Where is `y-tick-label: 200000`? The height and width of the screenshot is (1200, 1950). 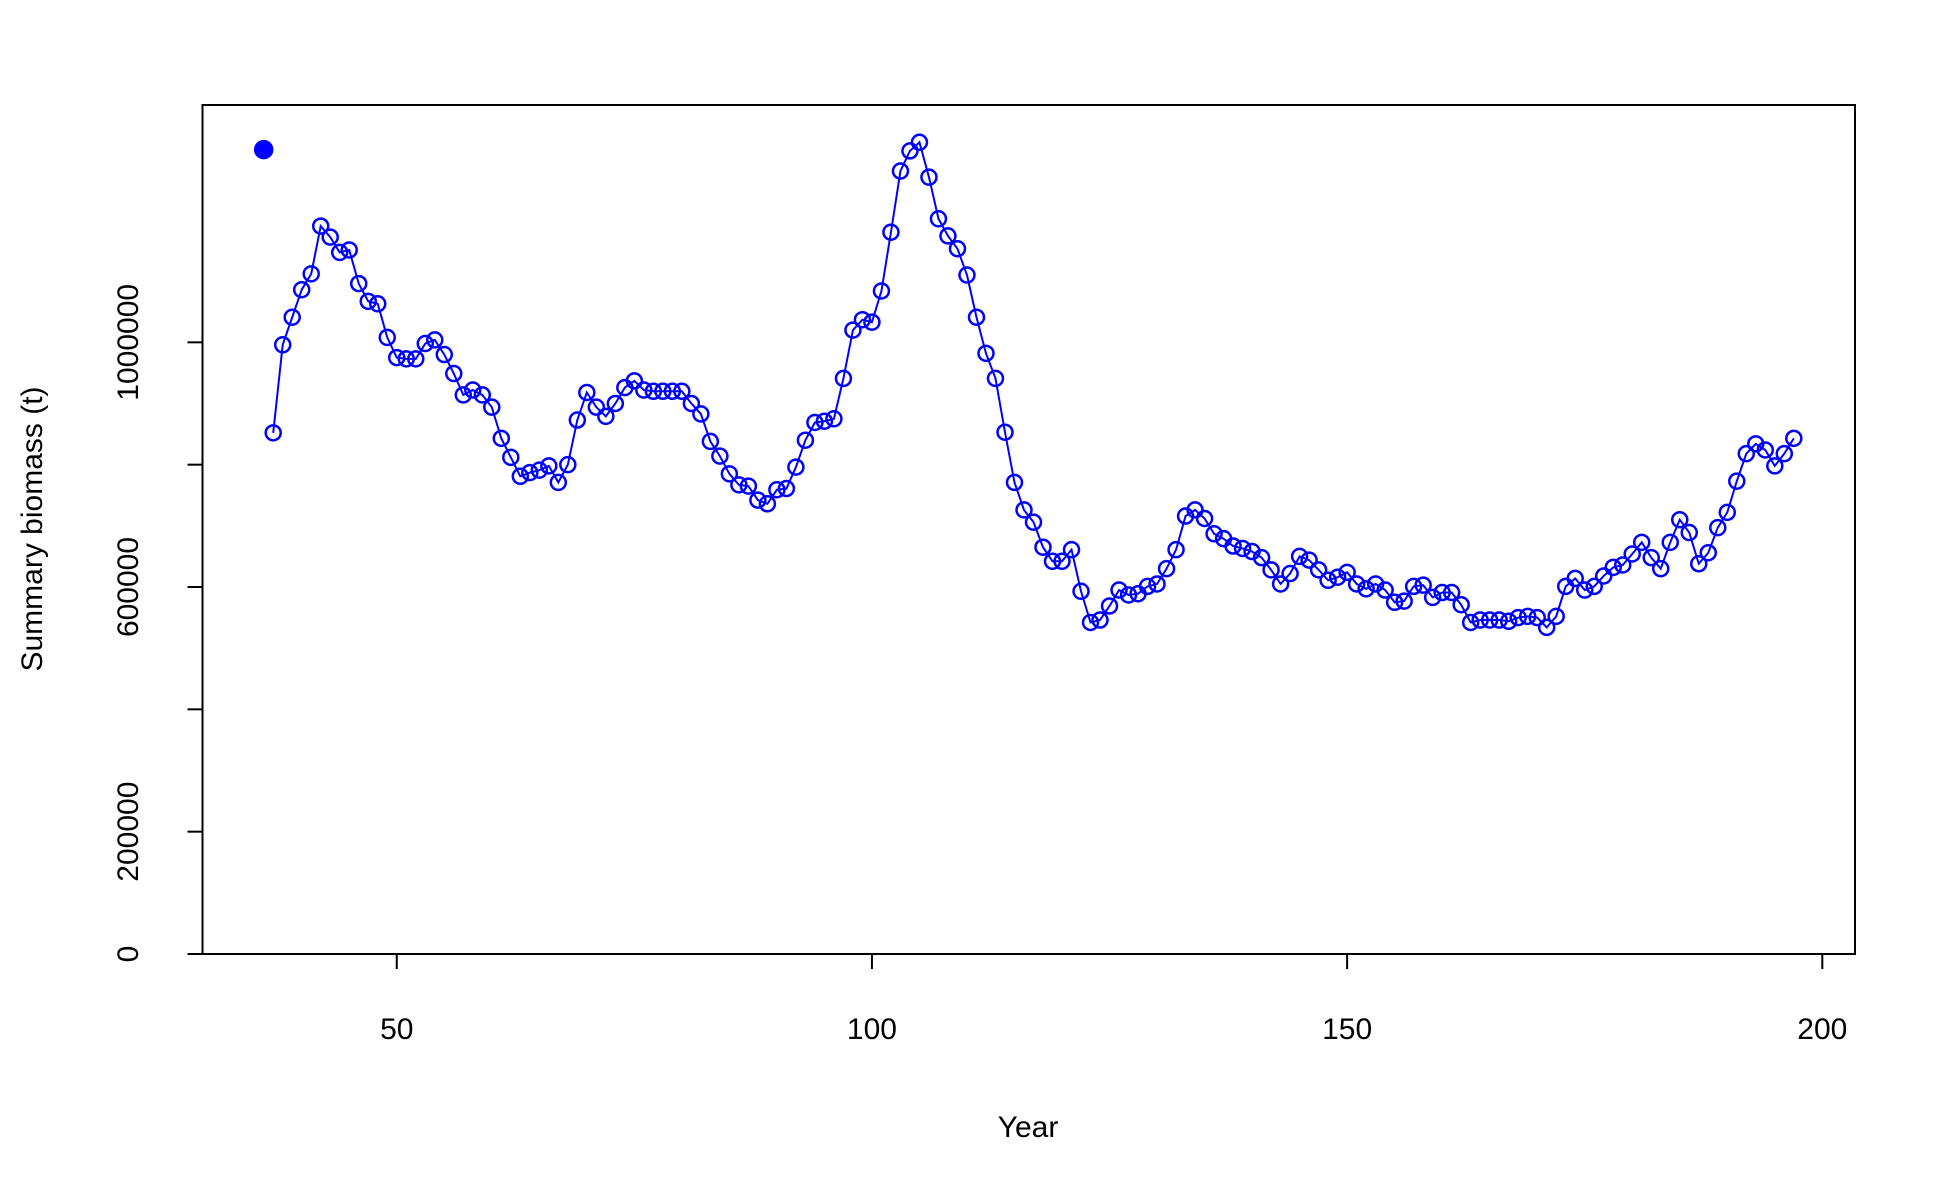
y-tick-label: 200000 is located at coordinates (128, 832).